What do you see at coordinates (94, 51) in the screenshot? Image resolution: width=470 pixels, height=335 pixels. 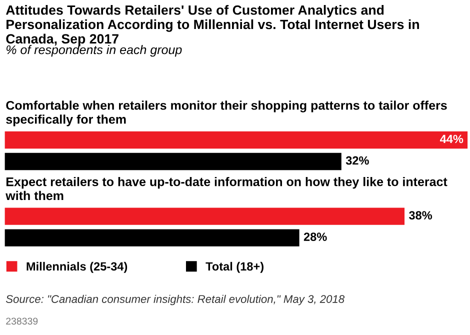 I see `chart-subtitle: % of respondents in each group` at bounding box center [94, 51].